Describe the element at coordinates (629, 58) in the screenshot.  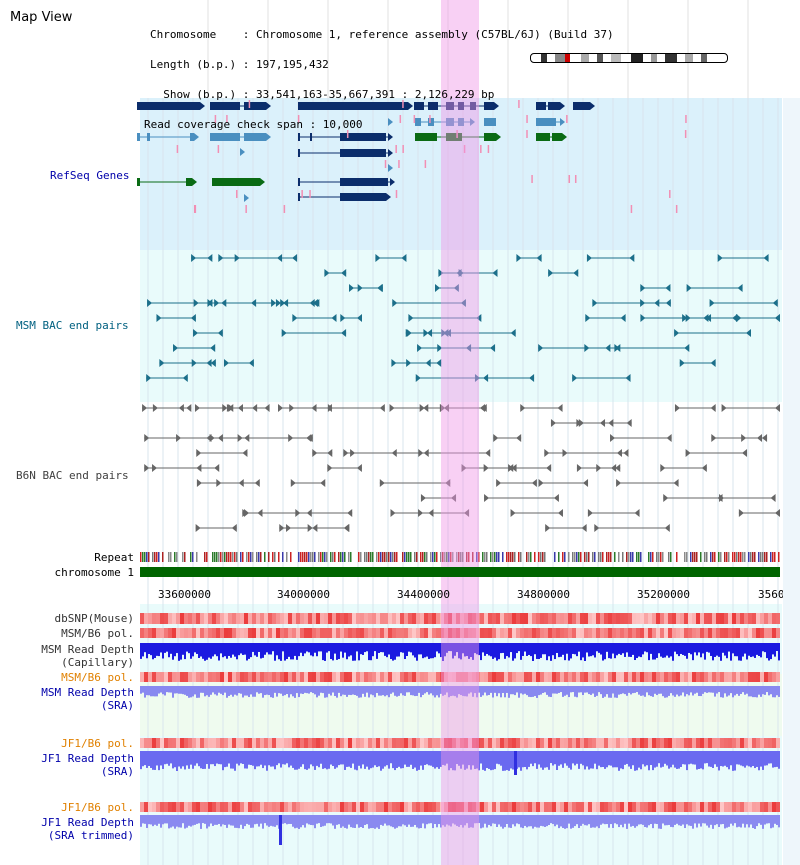
I see `chromosome-ideogram` at that location.